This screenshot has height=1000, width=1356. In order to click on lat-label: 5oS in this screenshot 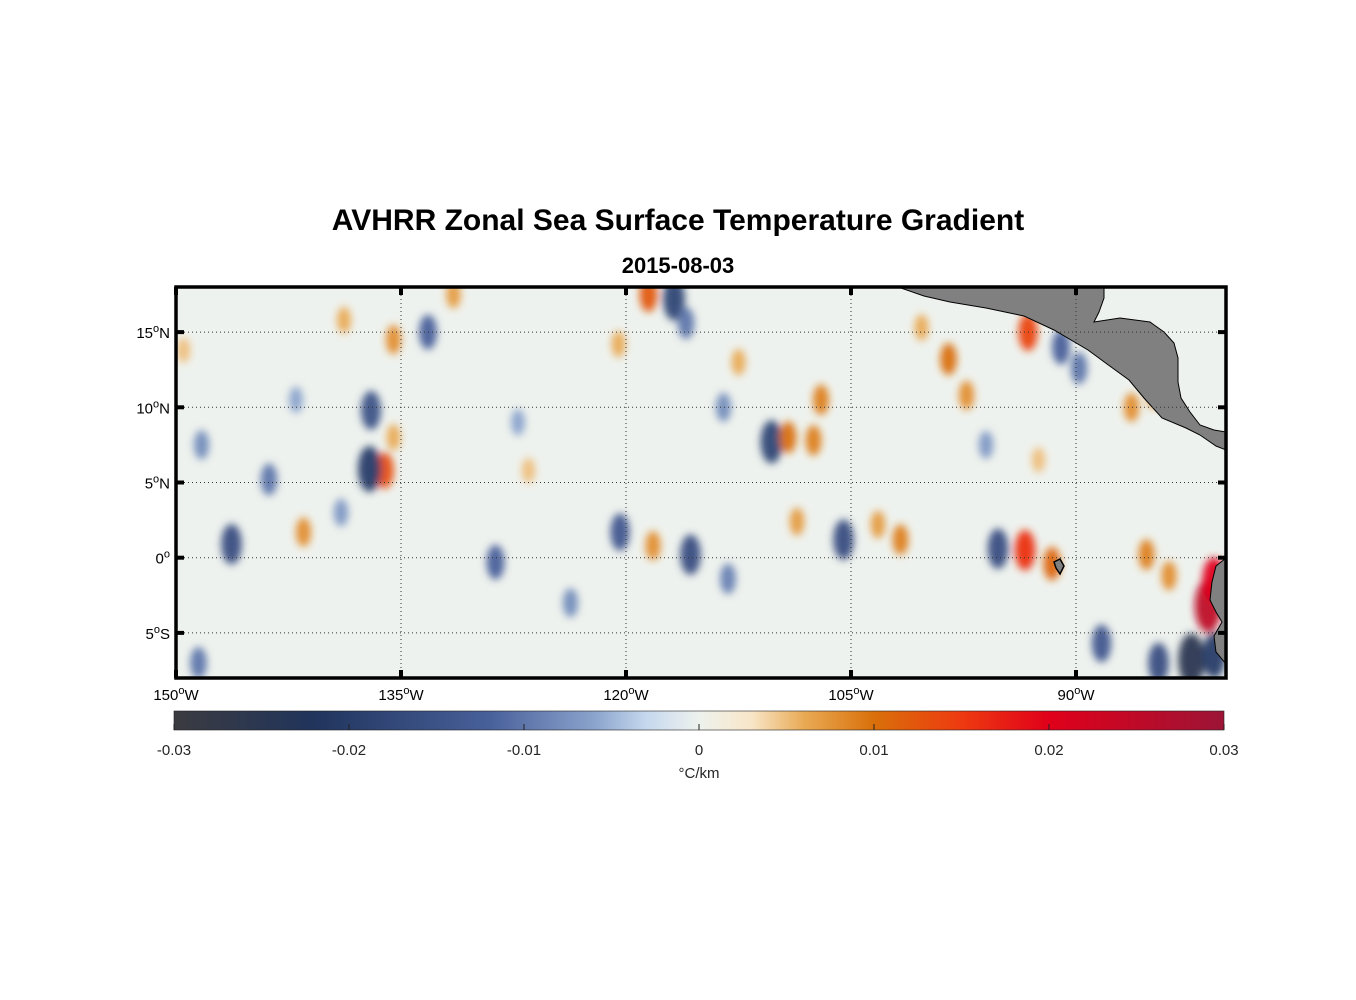, I will do `click(158, 633)`.